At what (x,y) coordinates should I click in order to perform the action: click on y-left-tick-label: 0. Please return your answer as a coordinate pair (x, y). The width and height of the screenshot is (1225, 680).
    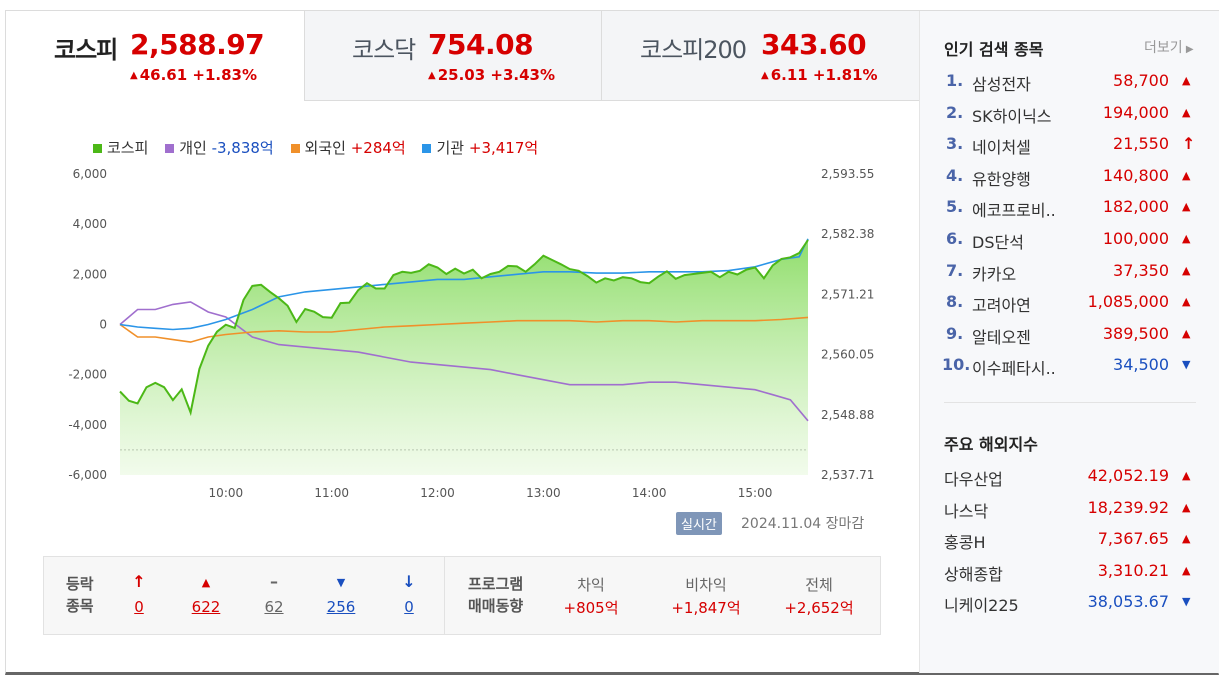
    Looking at the image, I should click on (103, 325).